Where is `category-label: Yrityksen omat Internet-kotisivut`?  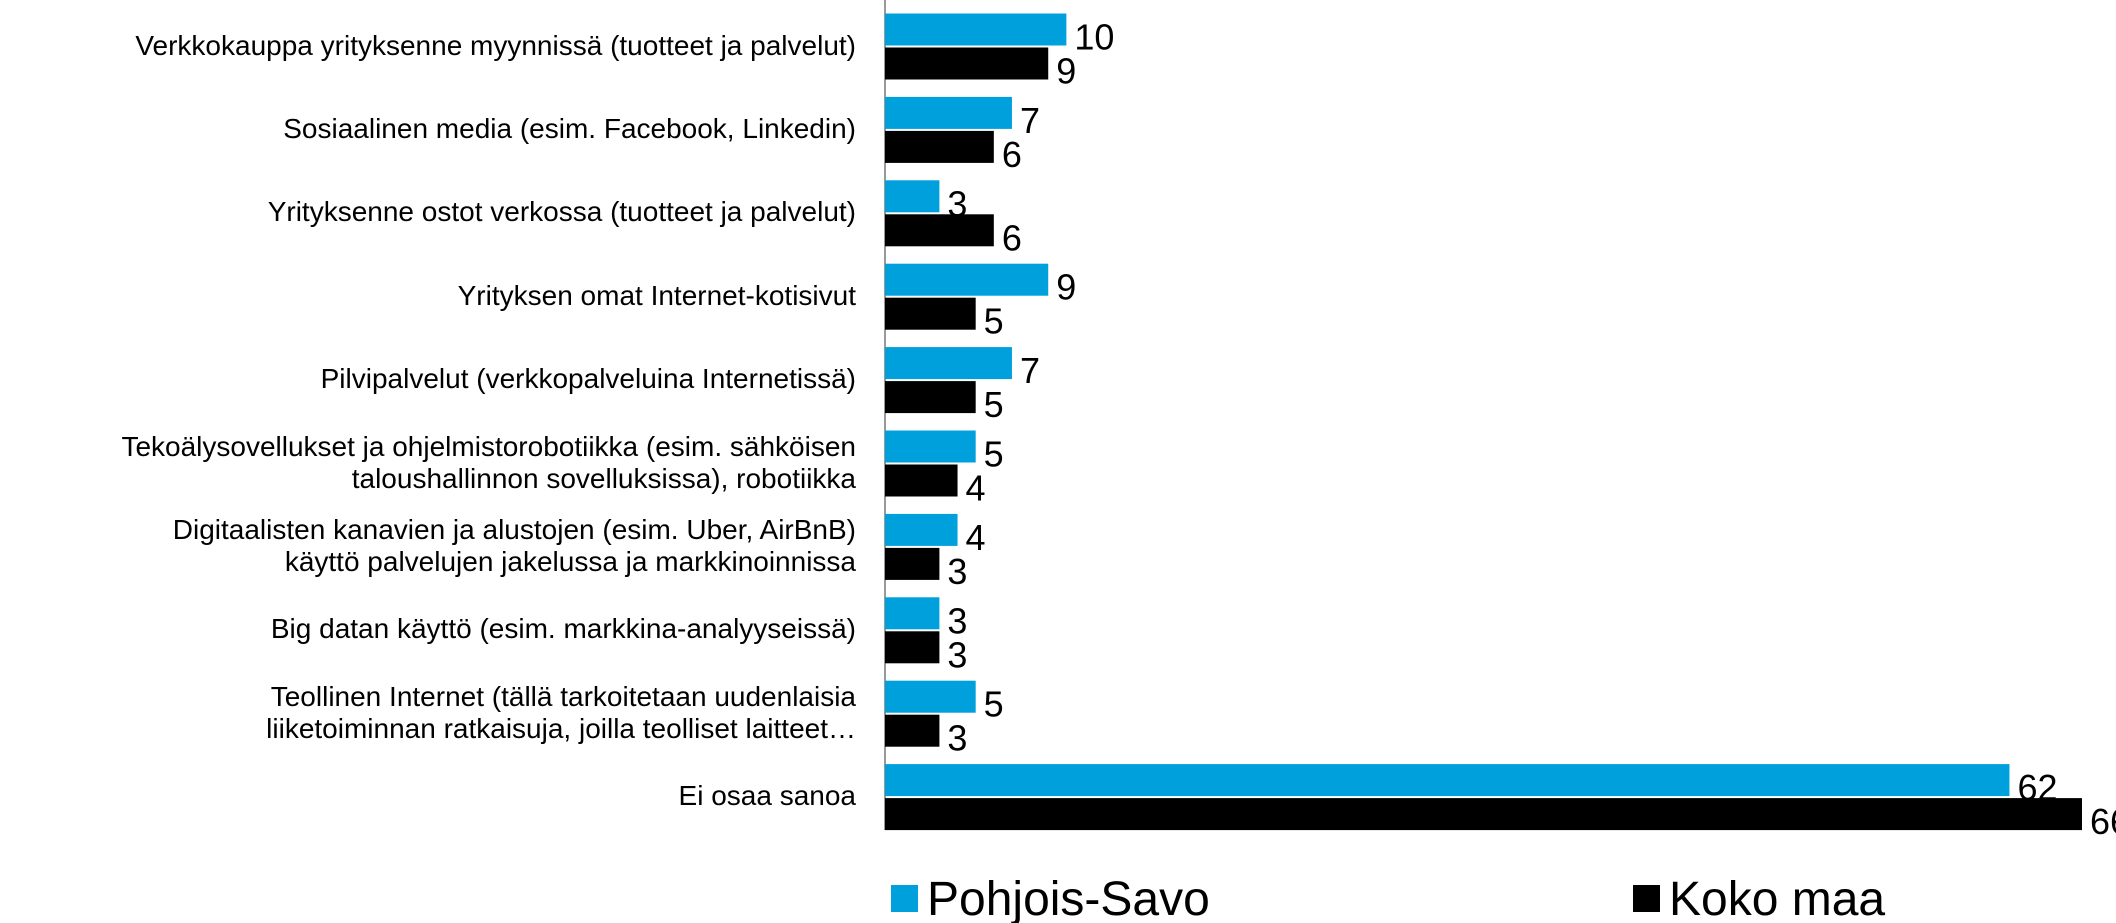
category-label: Yrityksen omat Internet-kotisivut is located at coordinates (656, 295).